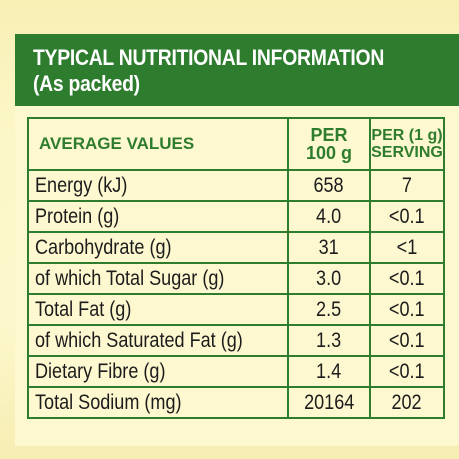 This screenshot has width=459, height=459. I want to click on header-per-serving: PER (1 g) SERVING, so click(407, 144).